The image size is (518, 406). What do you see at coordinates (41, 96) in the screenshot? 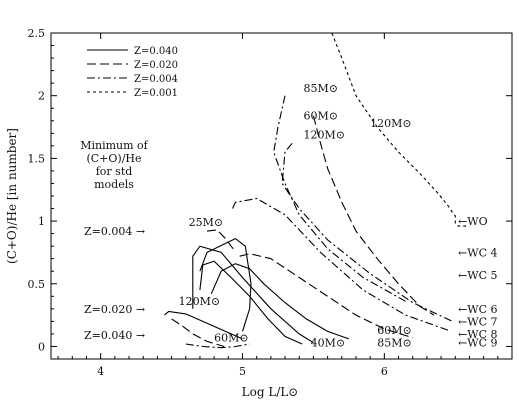
I see `y-tick-label: 2` at bounding box center [41, 96].